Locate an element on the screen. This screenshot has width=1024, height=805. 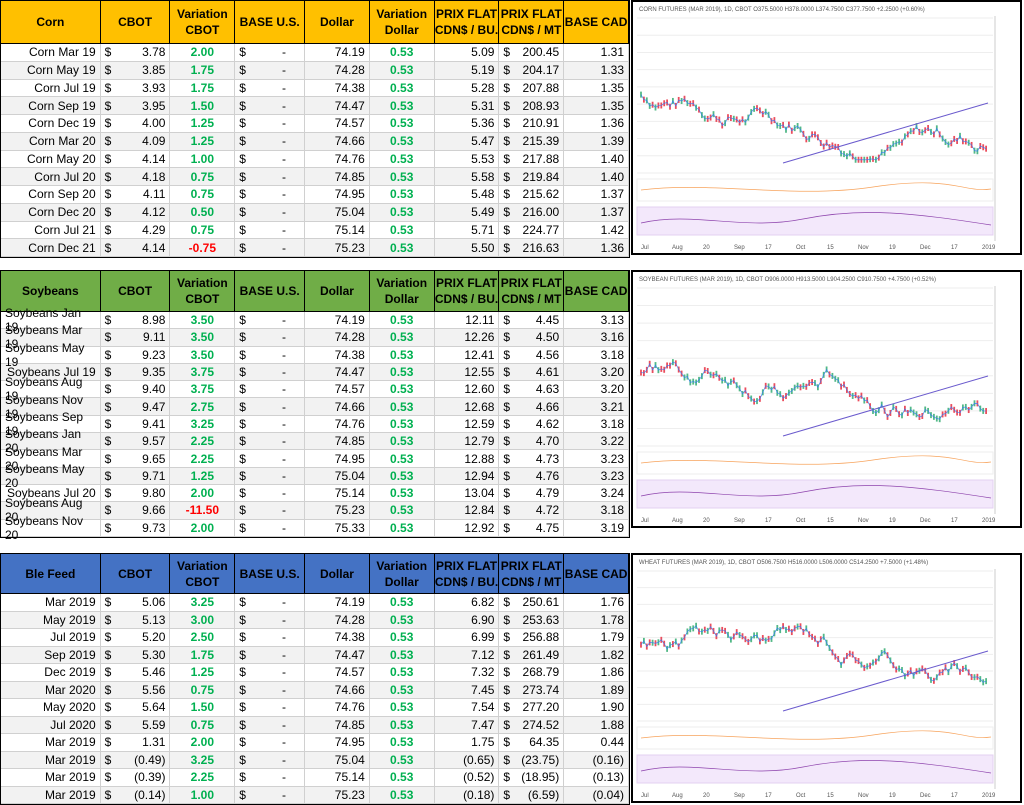
cell-value: Soybeans Jul 19 is located at coordinates (51, 372).